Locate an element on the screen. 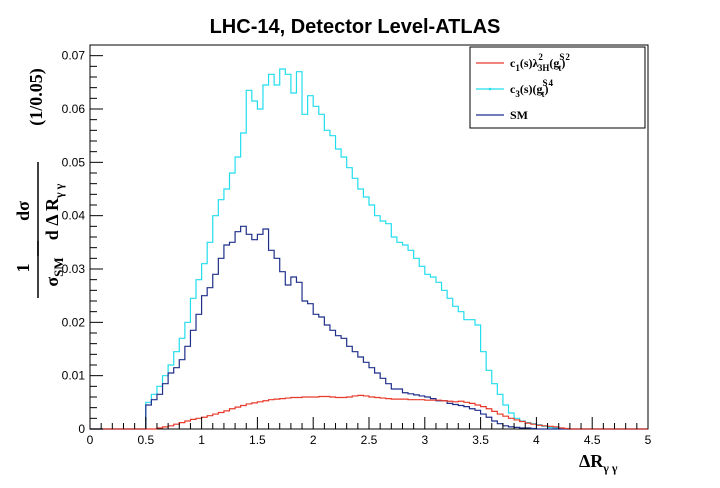  x-tick-label: 4 is located at coordinates (536, 440).